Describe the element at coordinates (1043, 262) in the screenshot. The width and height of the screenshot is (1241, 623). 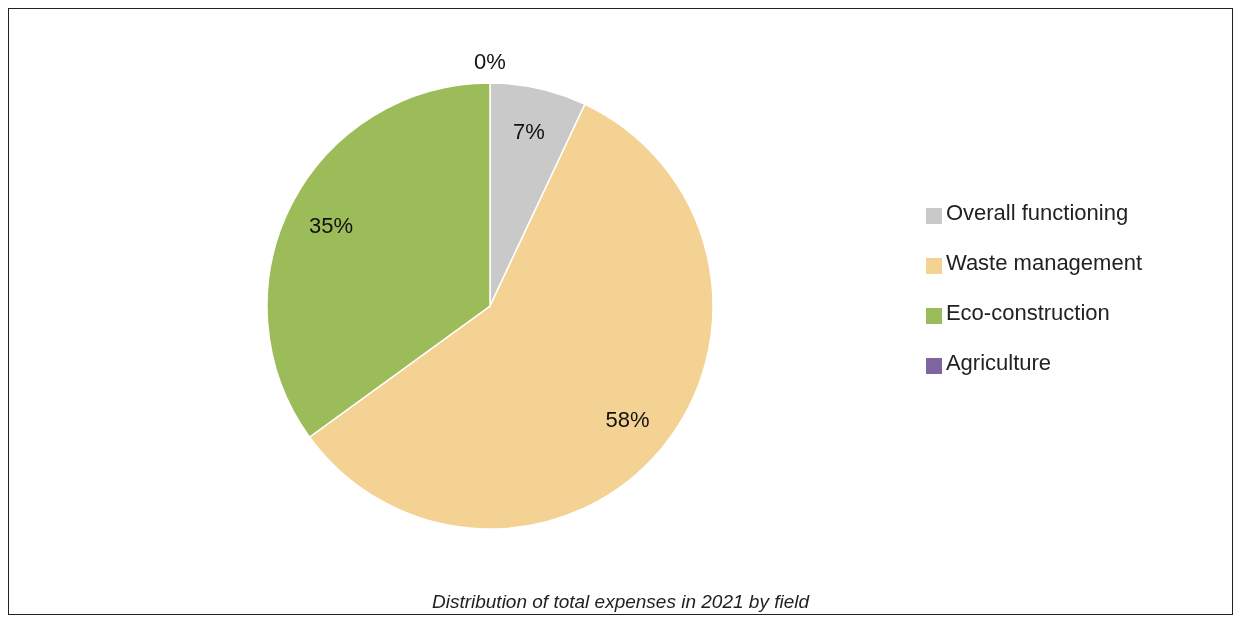
I see `legend-label: Waste management` at that location.